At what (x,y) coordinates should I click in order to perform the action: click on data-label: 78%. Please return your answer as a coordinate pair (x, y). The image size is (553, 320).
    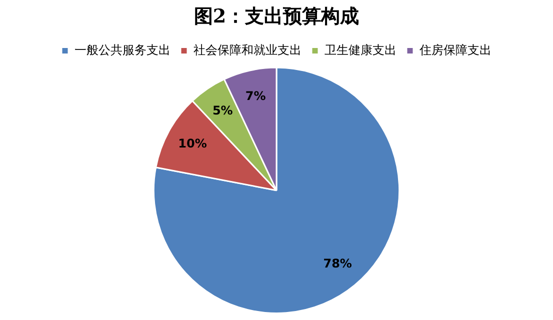
    Looking at the image, I should click on (337, 263).